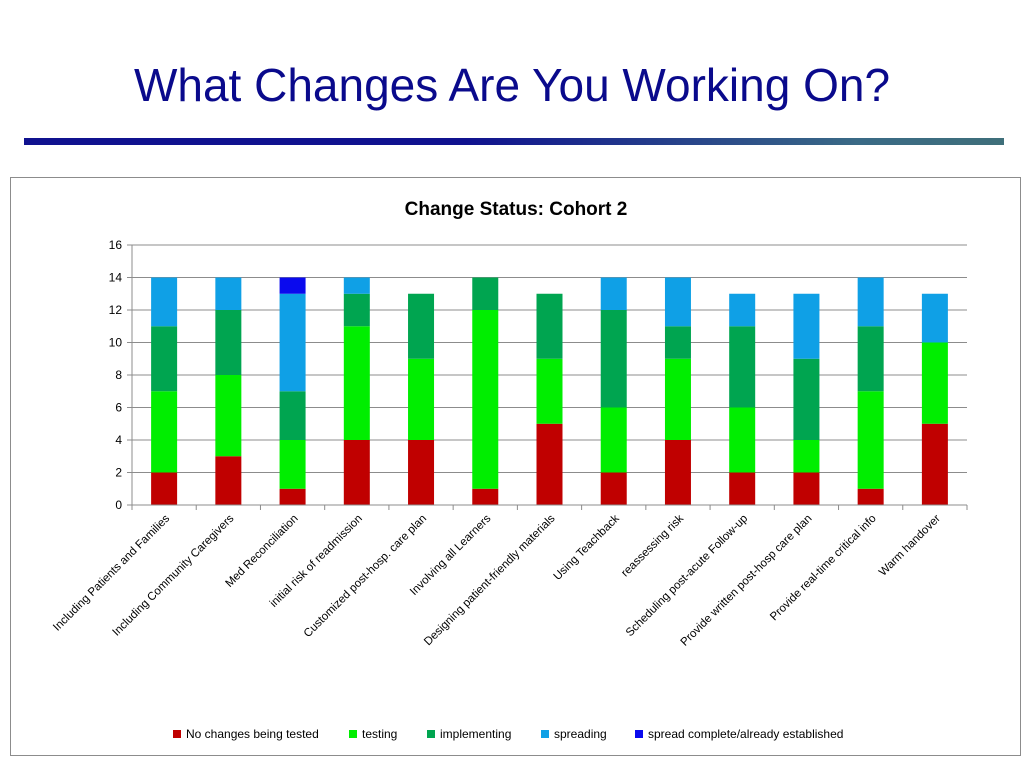  What do you see at coordinates (746, 734) in the screenshot?
I see `legend-label: spread complete/already established` at bounding box center [746, 734].